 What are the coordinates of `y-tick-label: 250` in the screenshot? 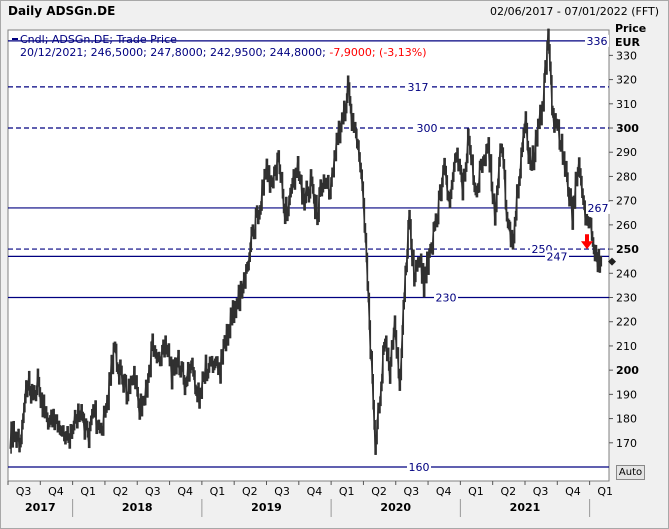 It's located at (627, 249).